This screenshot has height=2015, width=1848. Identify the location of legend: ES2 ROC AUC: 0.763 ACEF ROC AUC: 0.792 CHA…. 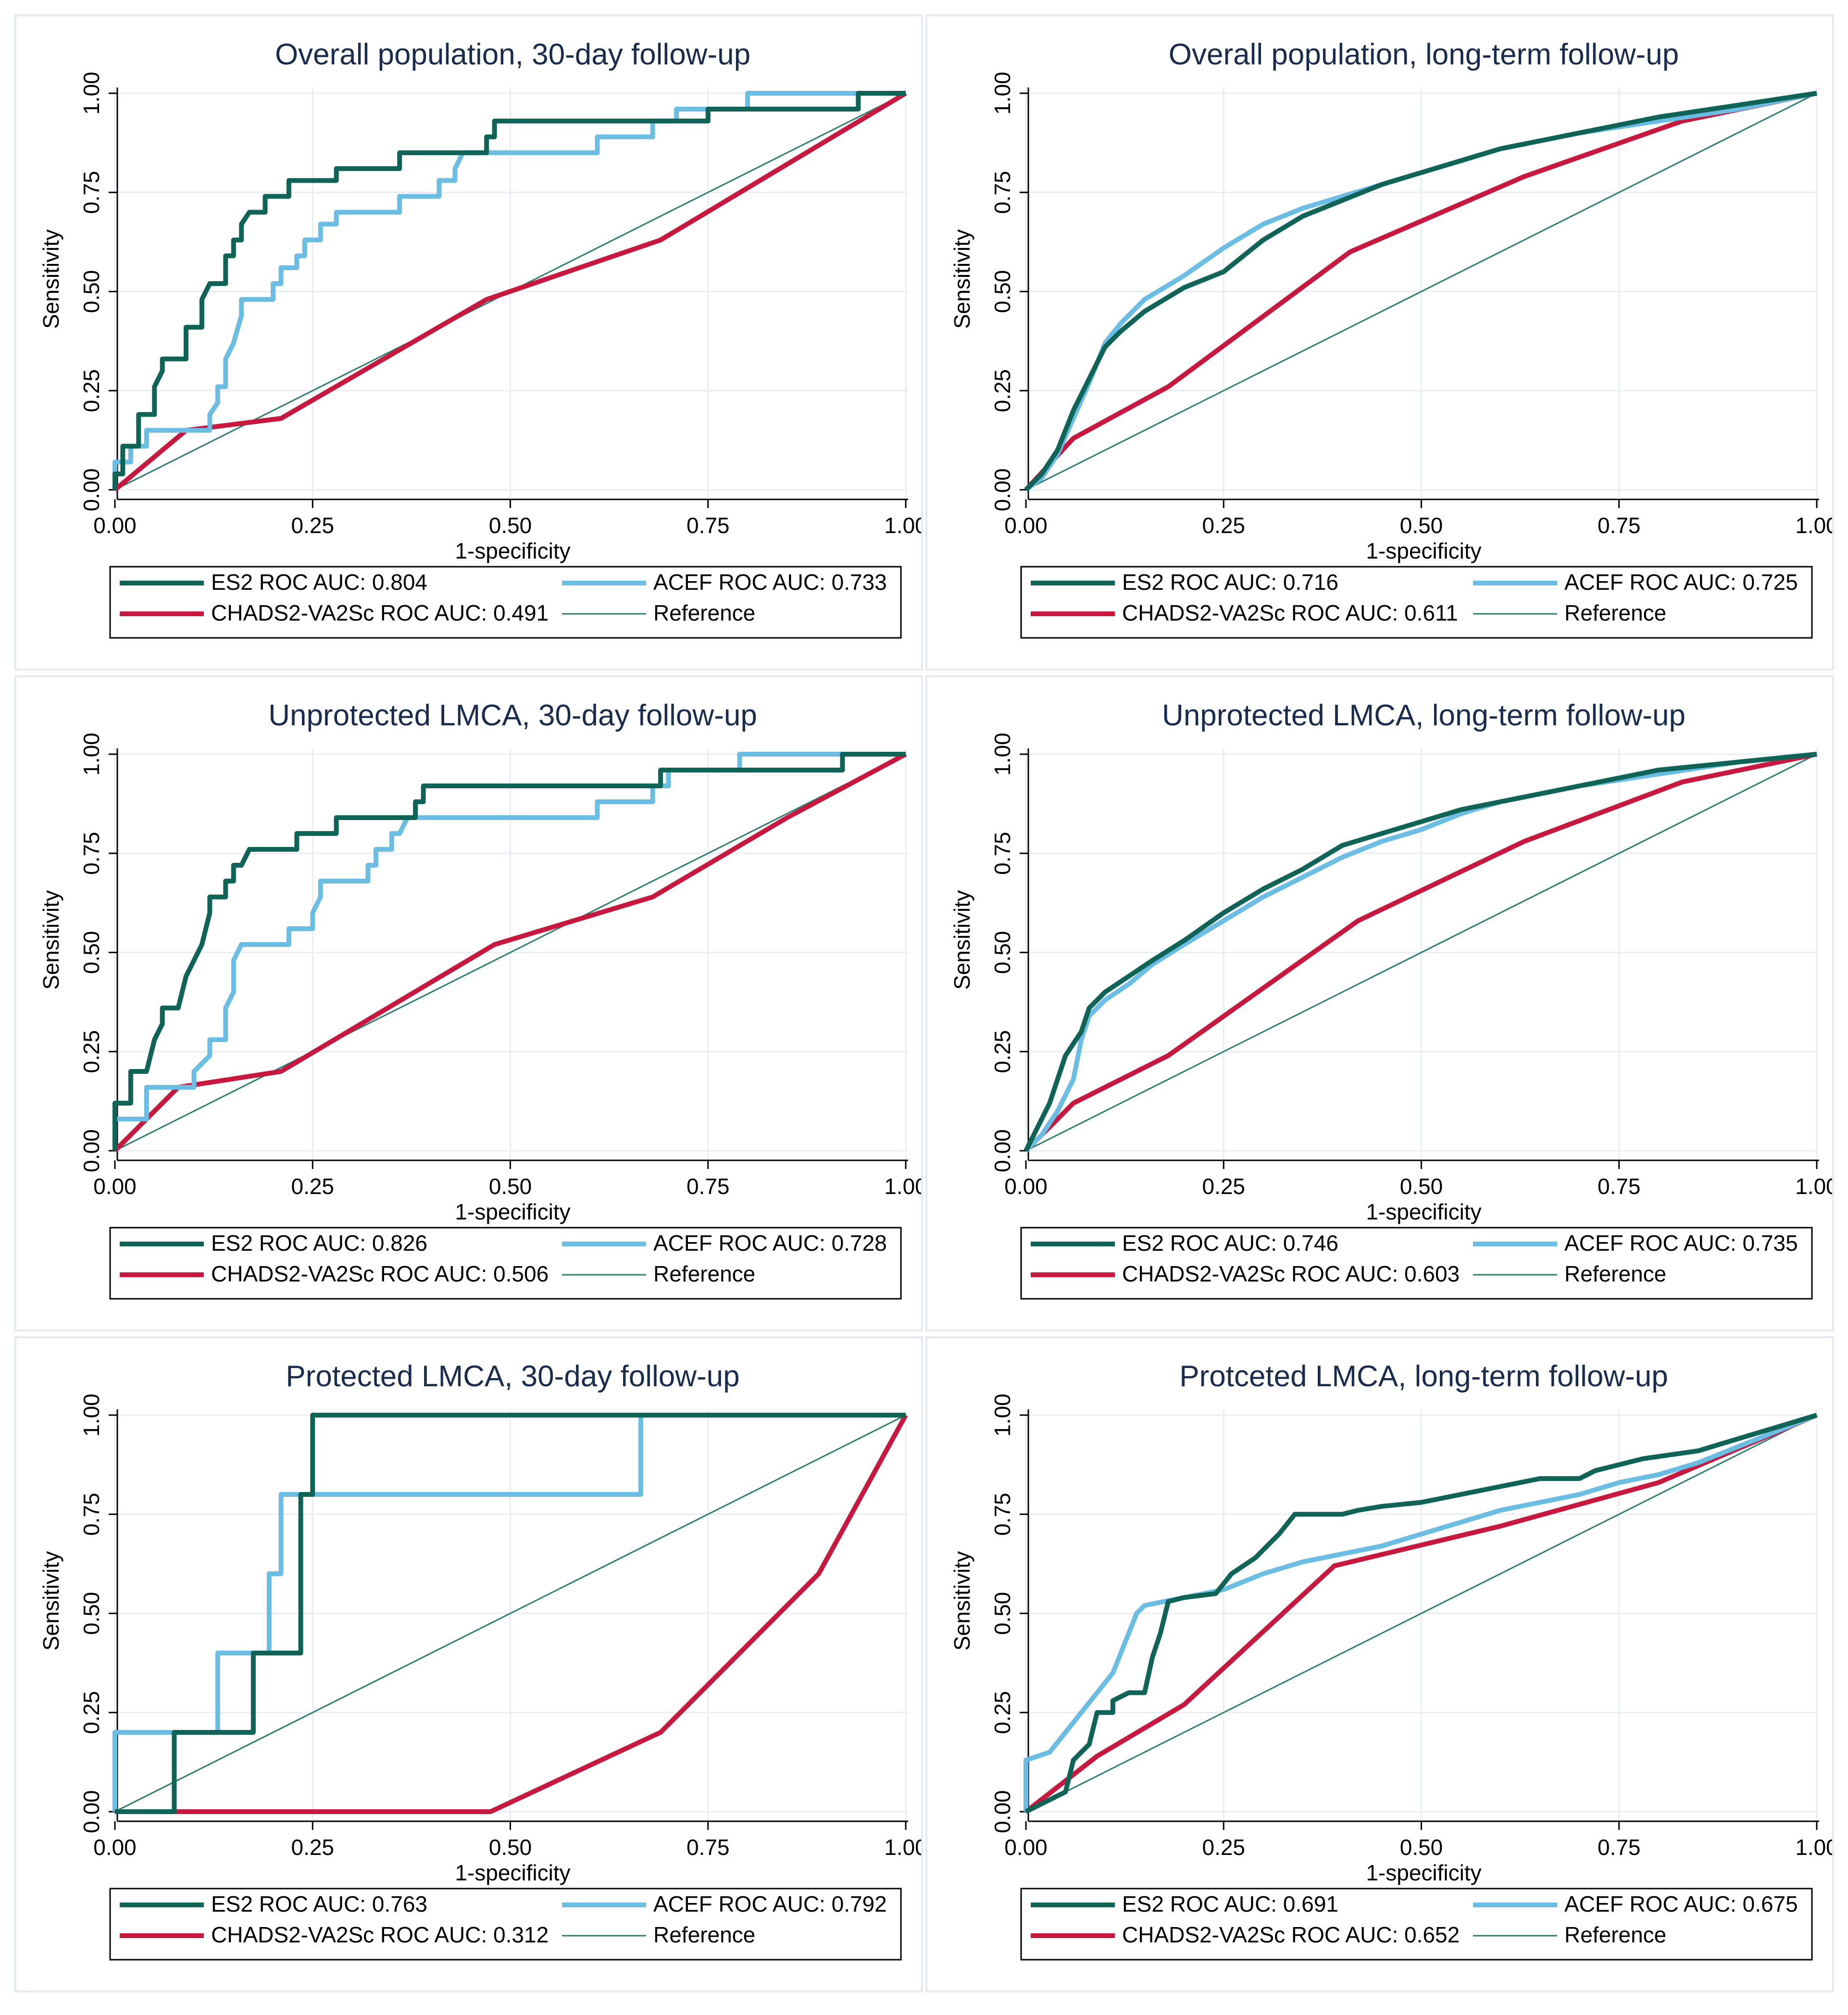
(506, 1924).